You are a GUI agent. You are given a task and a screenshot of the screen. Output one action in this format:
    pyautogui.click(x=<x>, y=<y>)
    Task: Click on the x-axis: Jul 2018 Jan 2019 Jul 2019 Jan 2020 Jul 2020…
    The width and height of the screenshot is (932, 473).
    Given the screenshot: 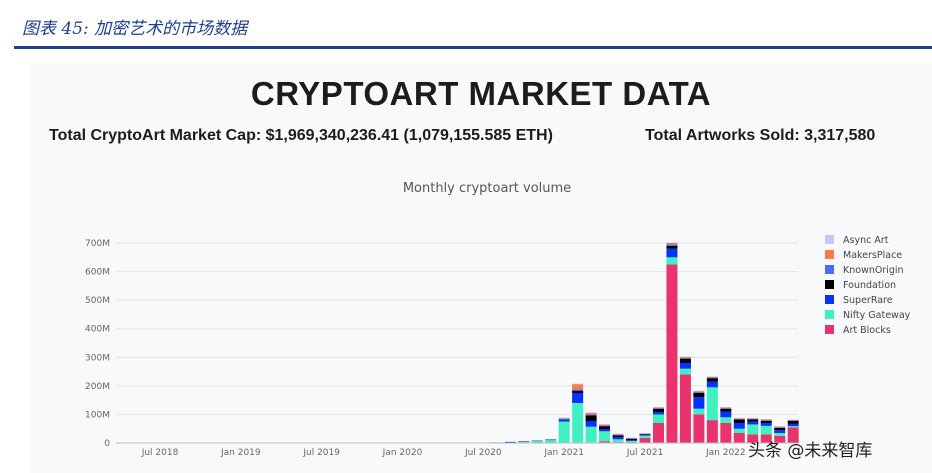 What is the action you would take?
    pyautogui.click(x=457, y=450)
    